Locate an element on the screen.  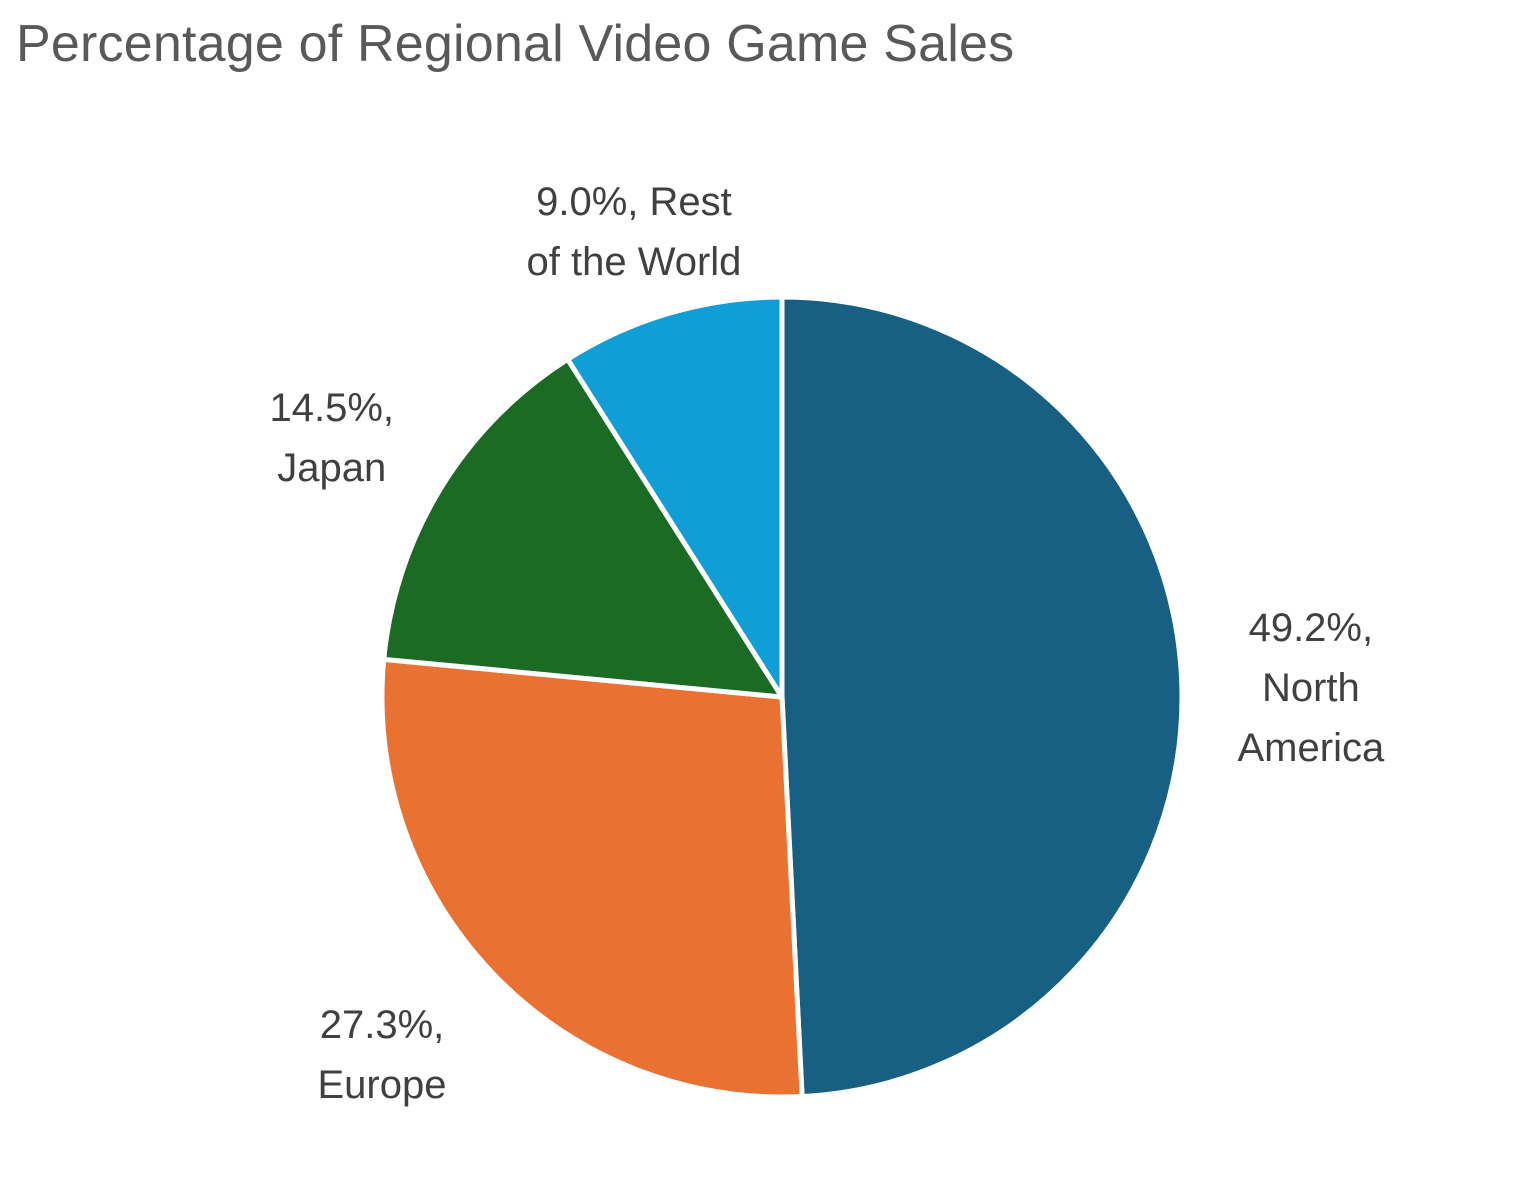
data-label-rest-of-the-world: 9.0%, Rest of the World is located at coordinates (634, 232).